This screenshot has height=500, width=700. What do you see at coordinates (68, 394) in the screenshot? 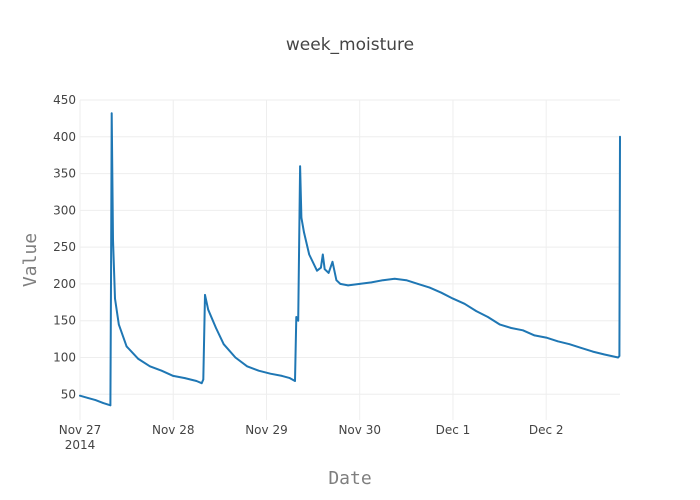
I see `y-tick-label: 50` at bounding box center [68, 394].